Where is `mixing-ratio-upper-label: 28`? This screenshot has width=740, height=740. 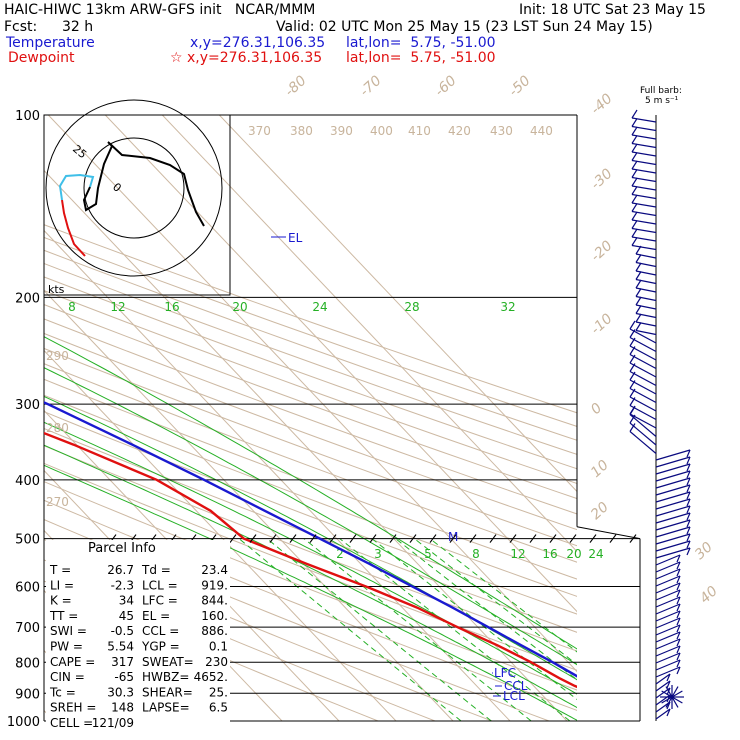
mixing-ratio-upper-label: 28 is located at coordinates (411, 307).